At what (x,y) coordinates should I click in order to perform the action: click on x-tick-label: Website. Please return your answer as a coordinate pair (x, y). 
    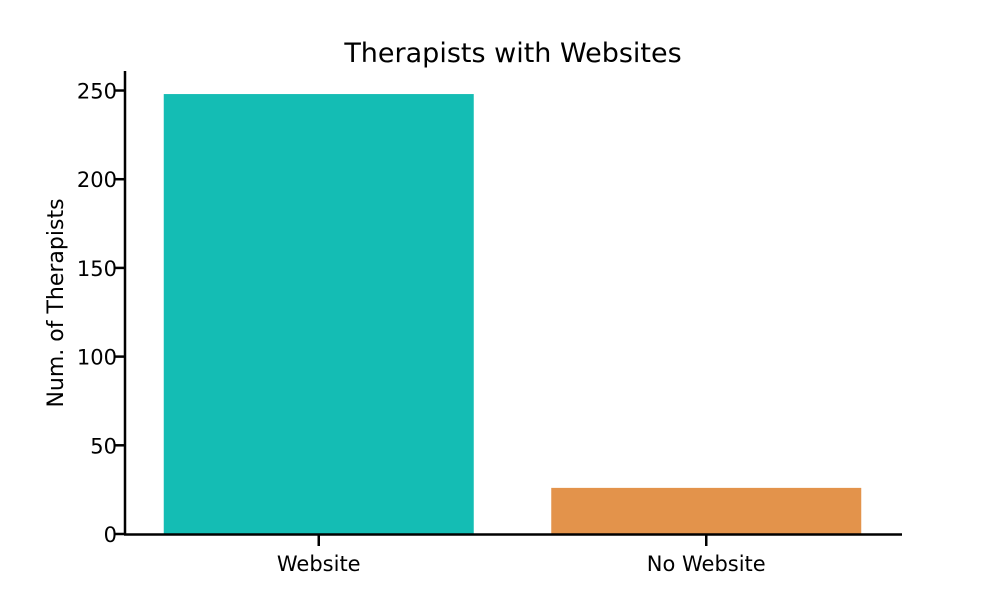
    Looking at the image, I should click on (319, 564).